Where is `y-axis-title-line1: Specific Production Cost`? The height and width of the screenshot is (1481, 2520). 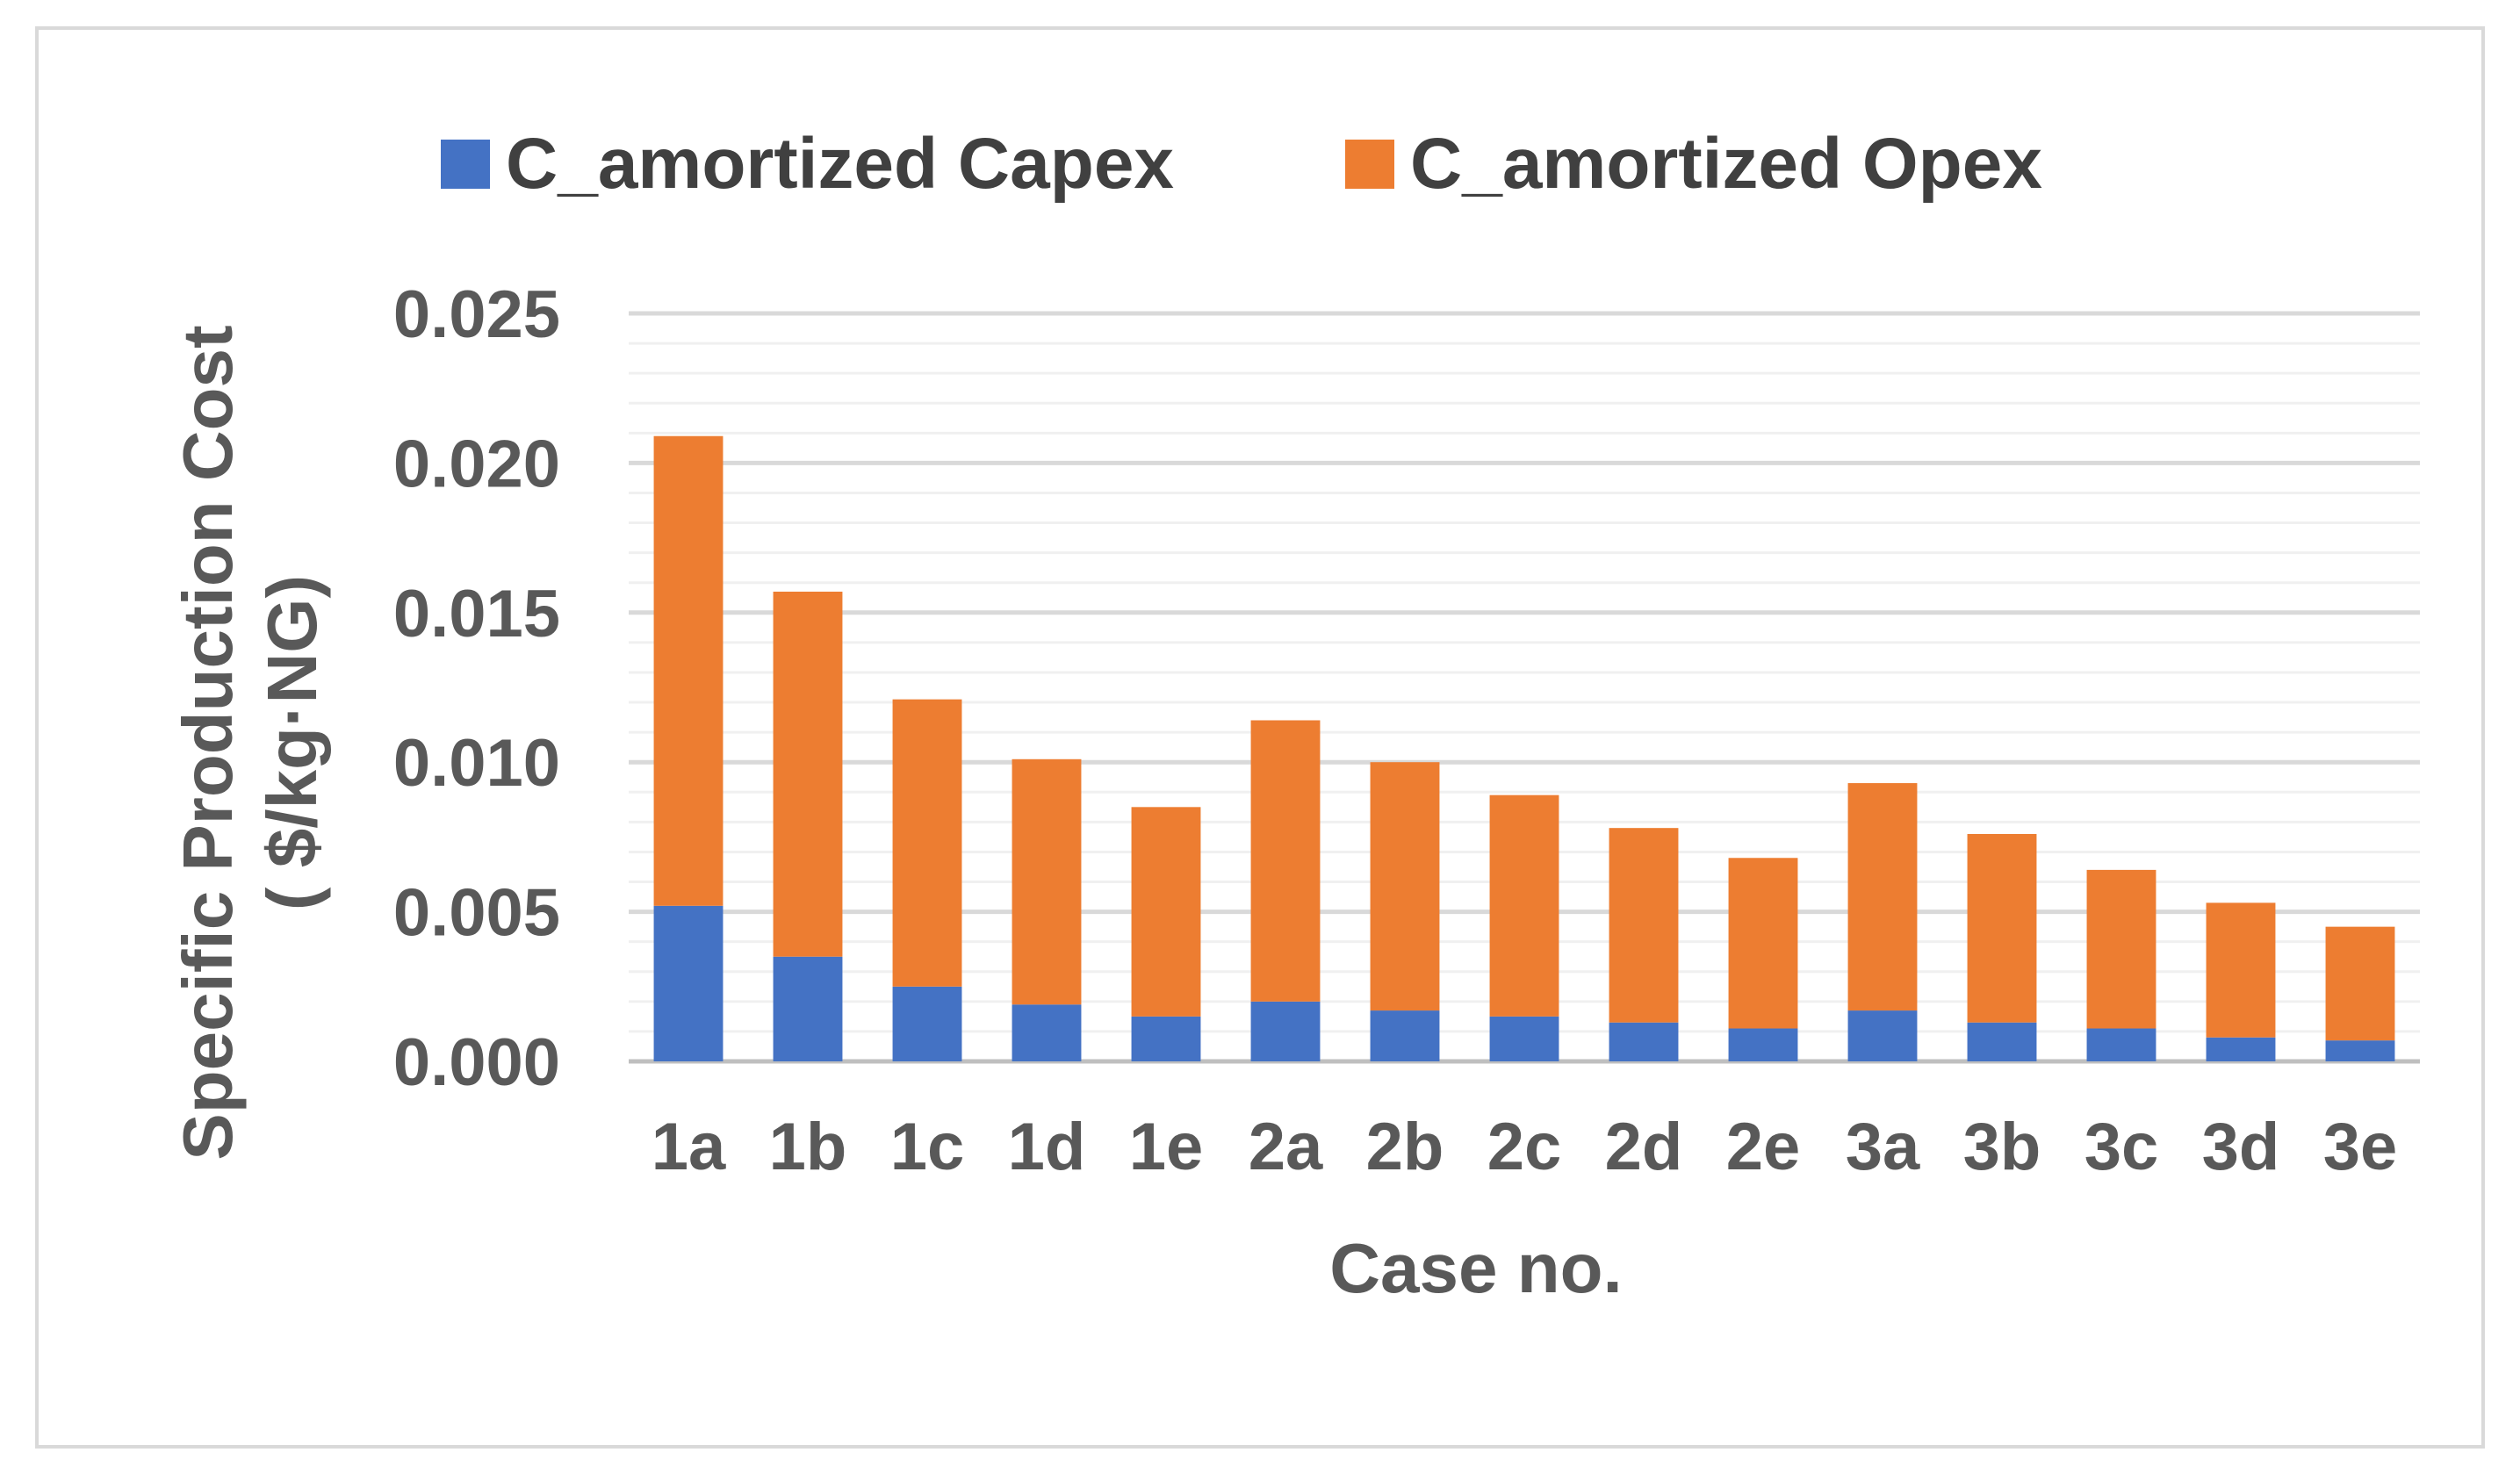 y-axis-title-line1: Specific Production Cost is located at coordinates (208, 742).